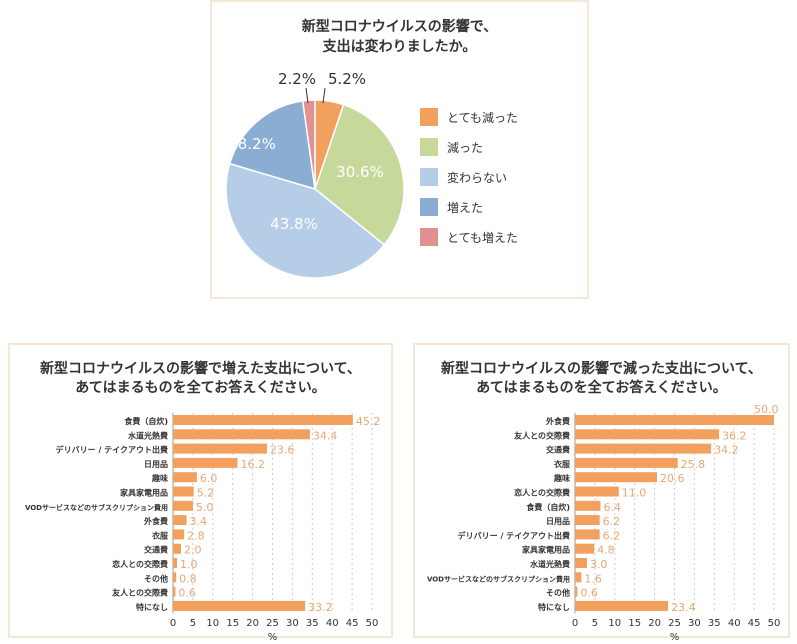 Image resolution: width=797 pixels, height=644 pixels. I want to click on pie-value-label: 30.6%, so click(360, 172).